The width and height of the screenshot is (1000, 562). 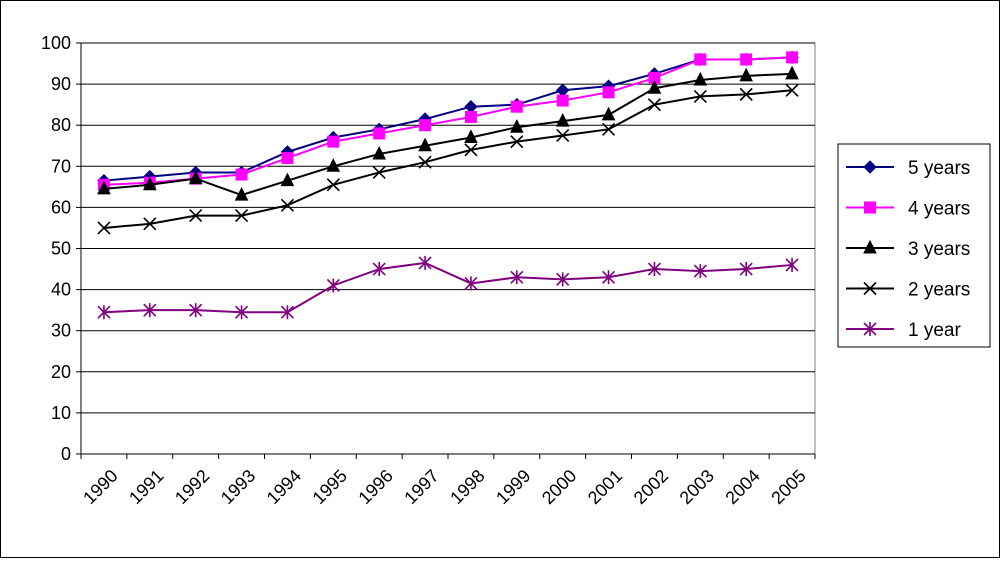 What do you see at coordinates (100, 487) in the screenshot?
I see `x-tick-label: 1990` at bounding box center [100, 487].